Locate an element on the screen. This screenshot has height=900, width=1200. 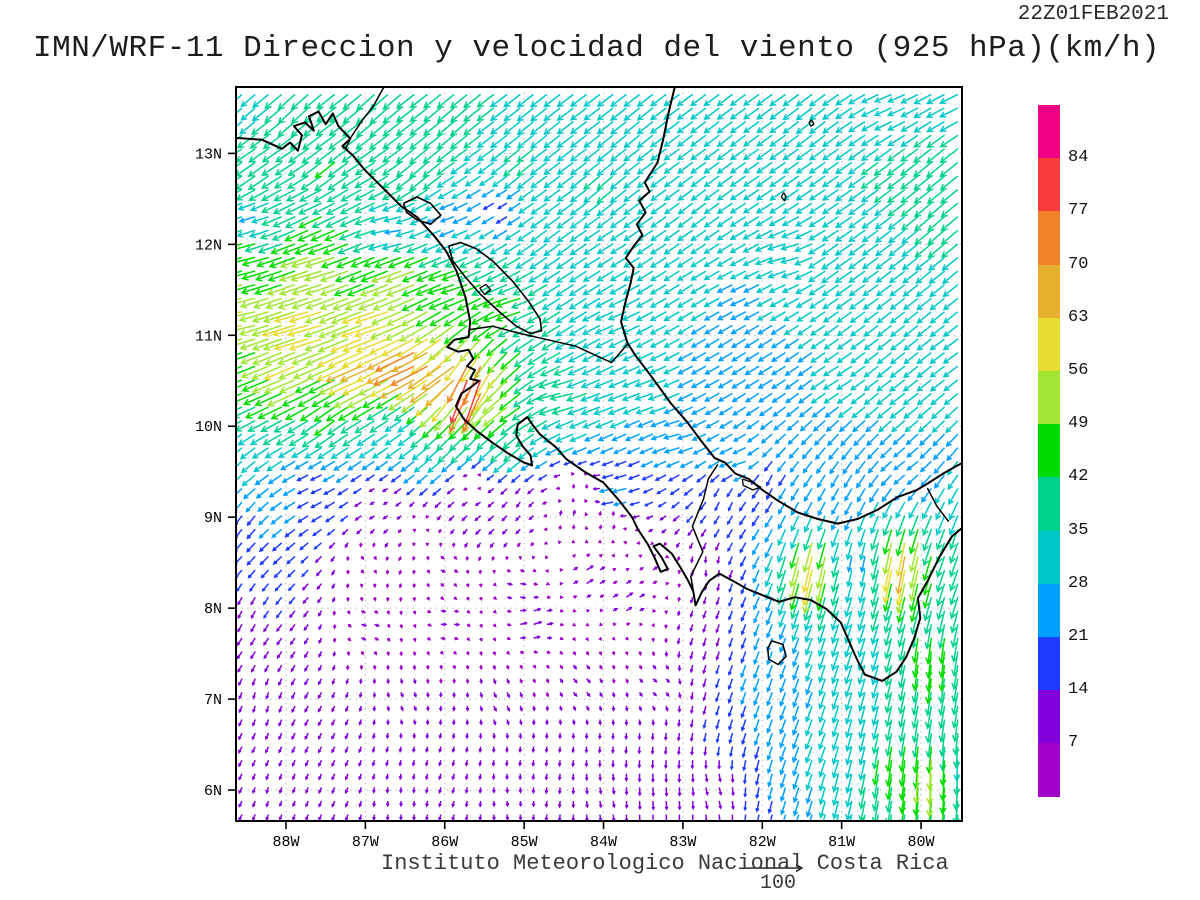
coiba-island-outline is located at coordinates (777, 653).